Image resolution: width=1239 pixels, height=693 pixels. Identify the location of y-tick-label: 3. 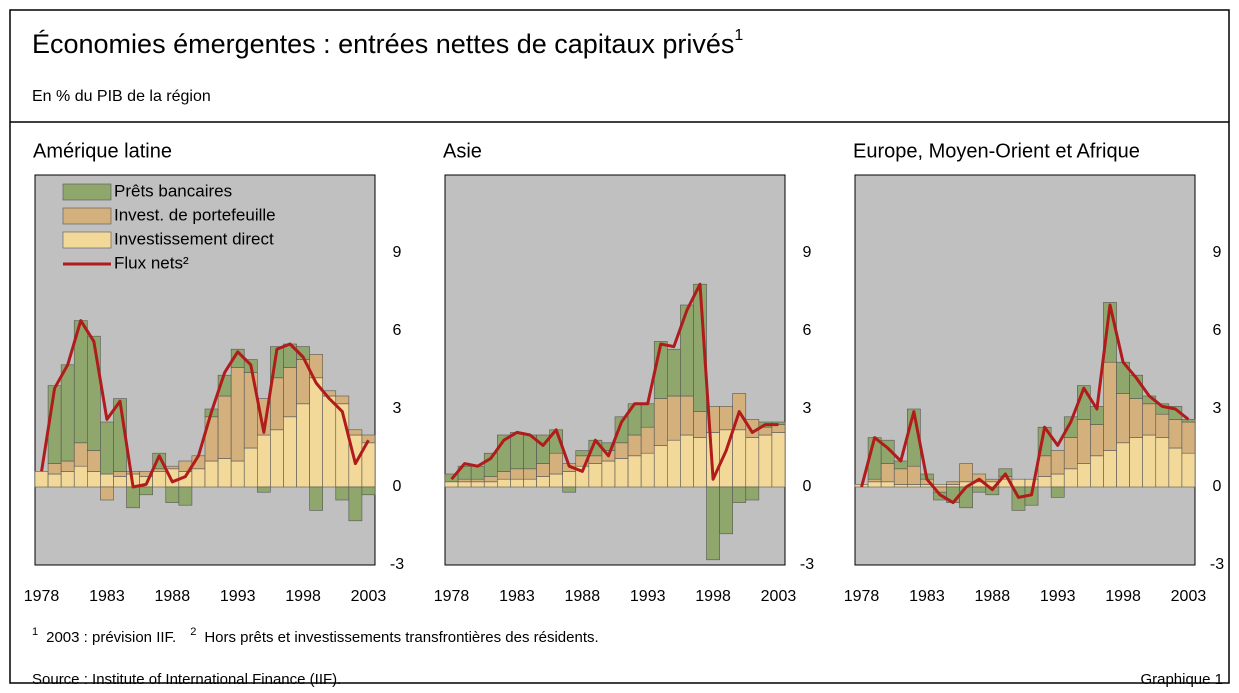
(807, 408).